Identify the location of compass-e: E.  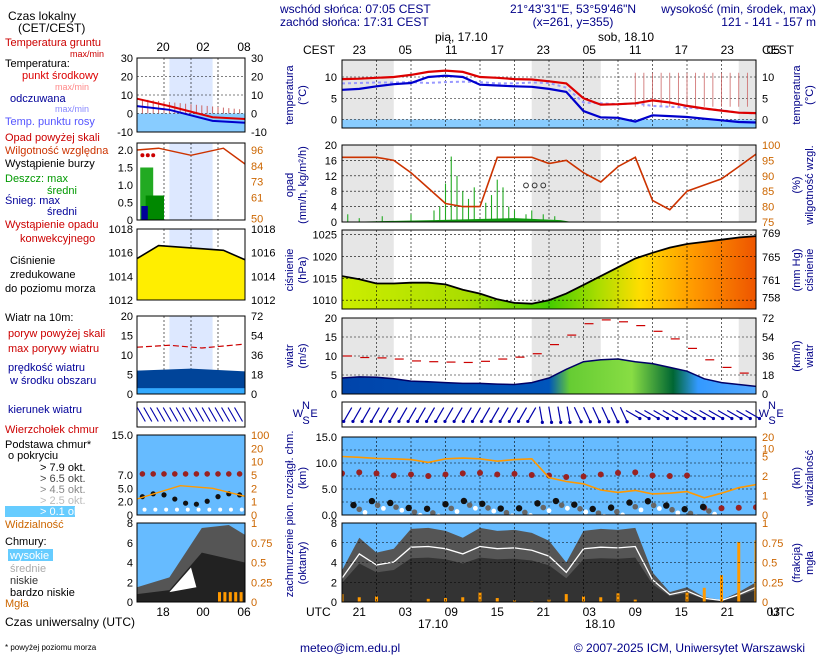
(779, 414).